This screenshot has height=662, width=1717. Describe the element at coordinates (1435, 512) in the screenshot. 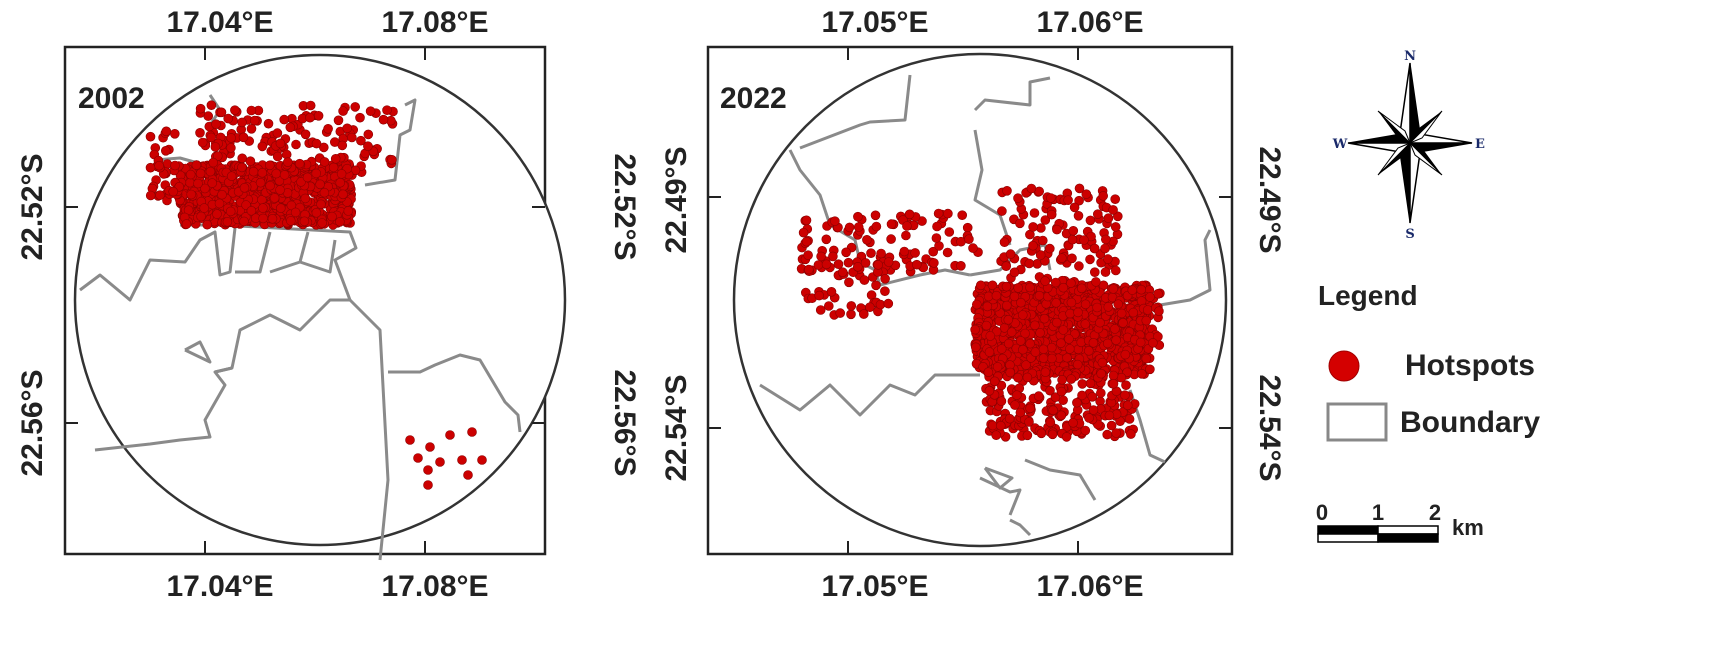

I see `scale-label: 2` at that location.